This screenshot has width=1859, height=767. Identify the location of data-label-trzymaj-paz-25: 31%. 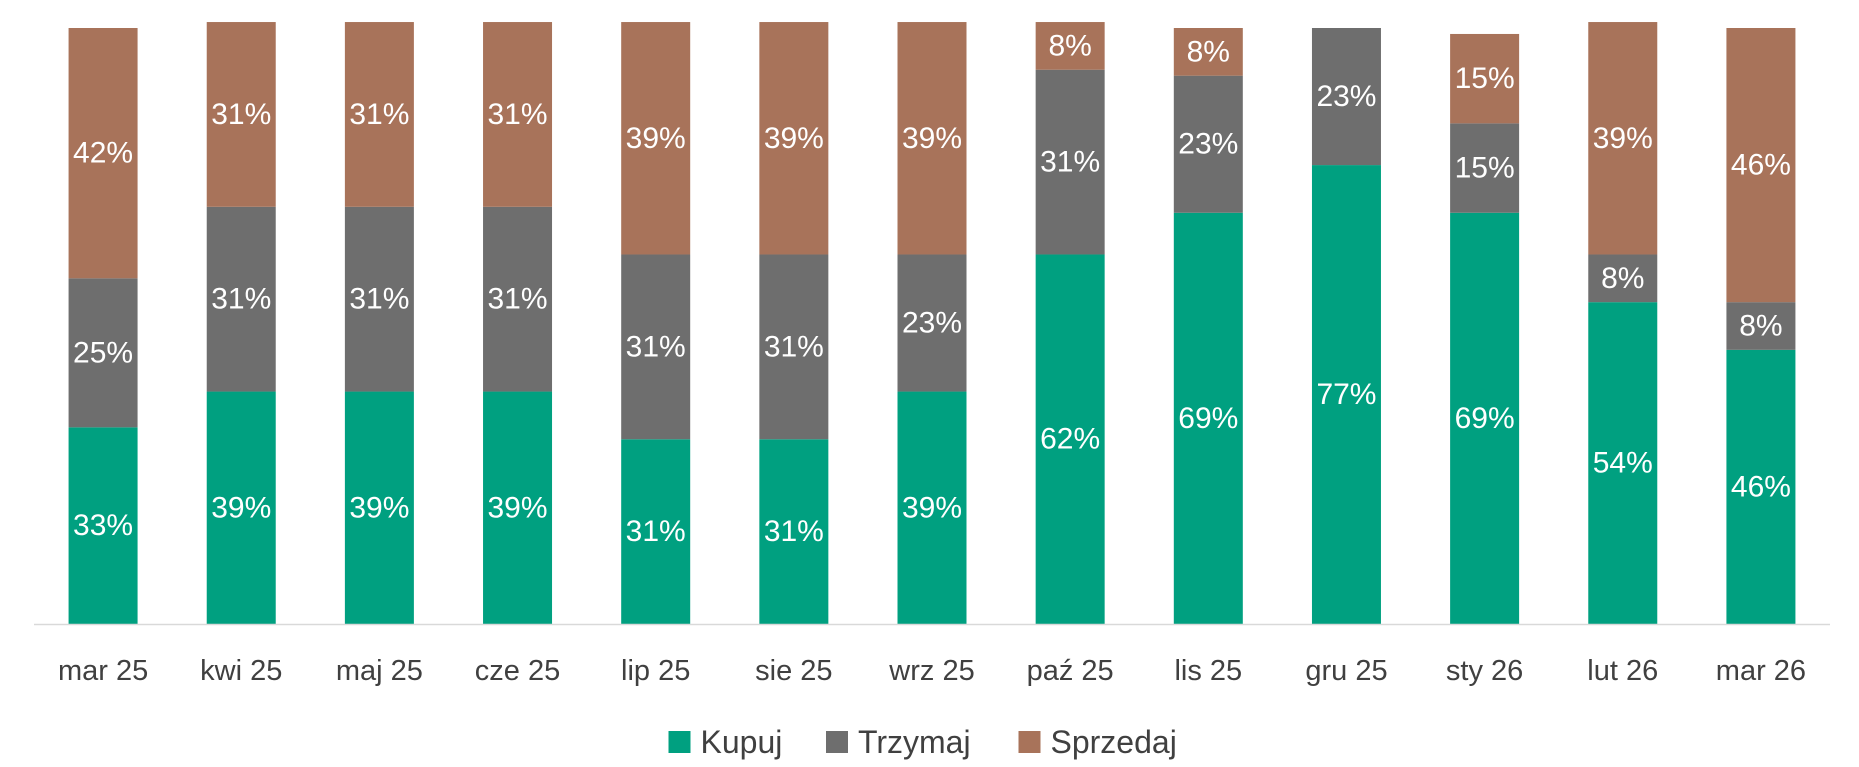
(1070, 162).